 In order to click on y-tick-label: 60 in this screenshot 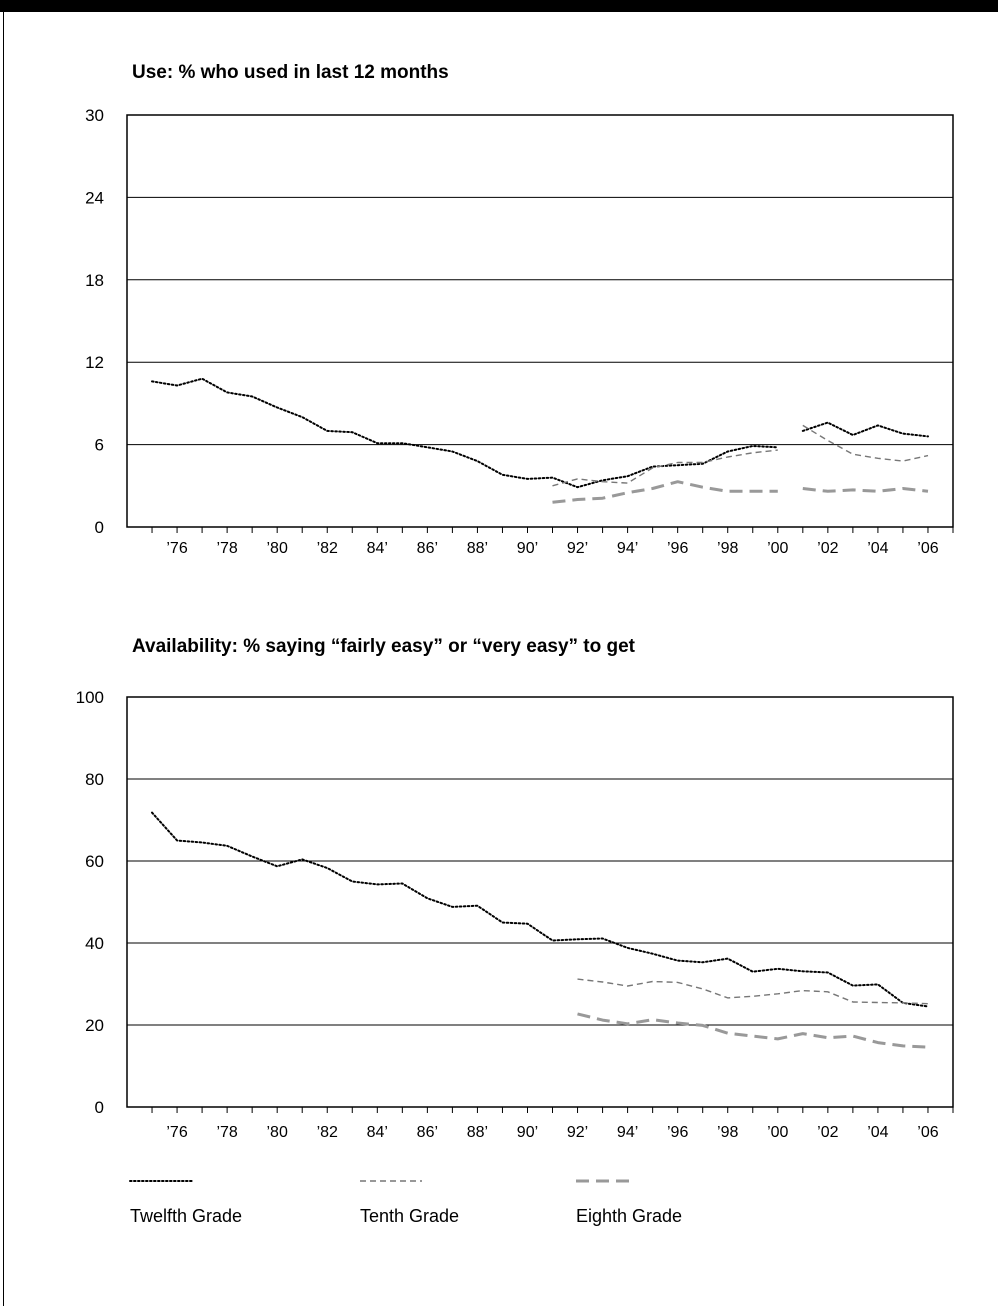, I will do `click(94, 861)`.